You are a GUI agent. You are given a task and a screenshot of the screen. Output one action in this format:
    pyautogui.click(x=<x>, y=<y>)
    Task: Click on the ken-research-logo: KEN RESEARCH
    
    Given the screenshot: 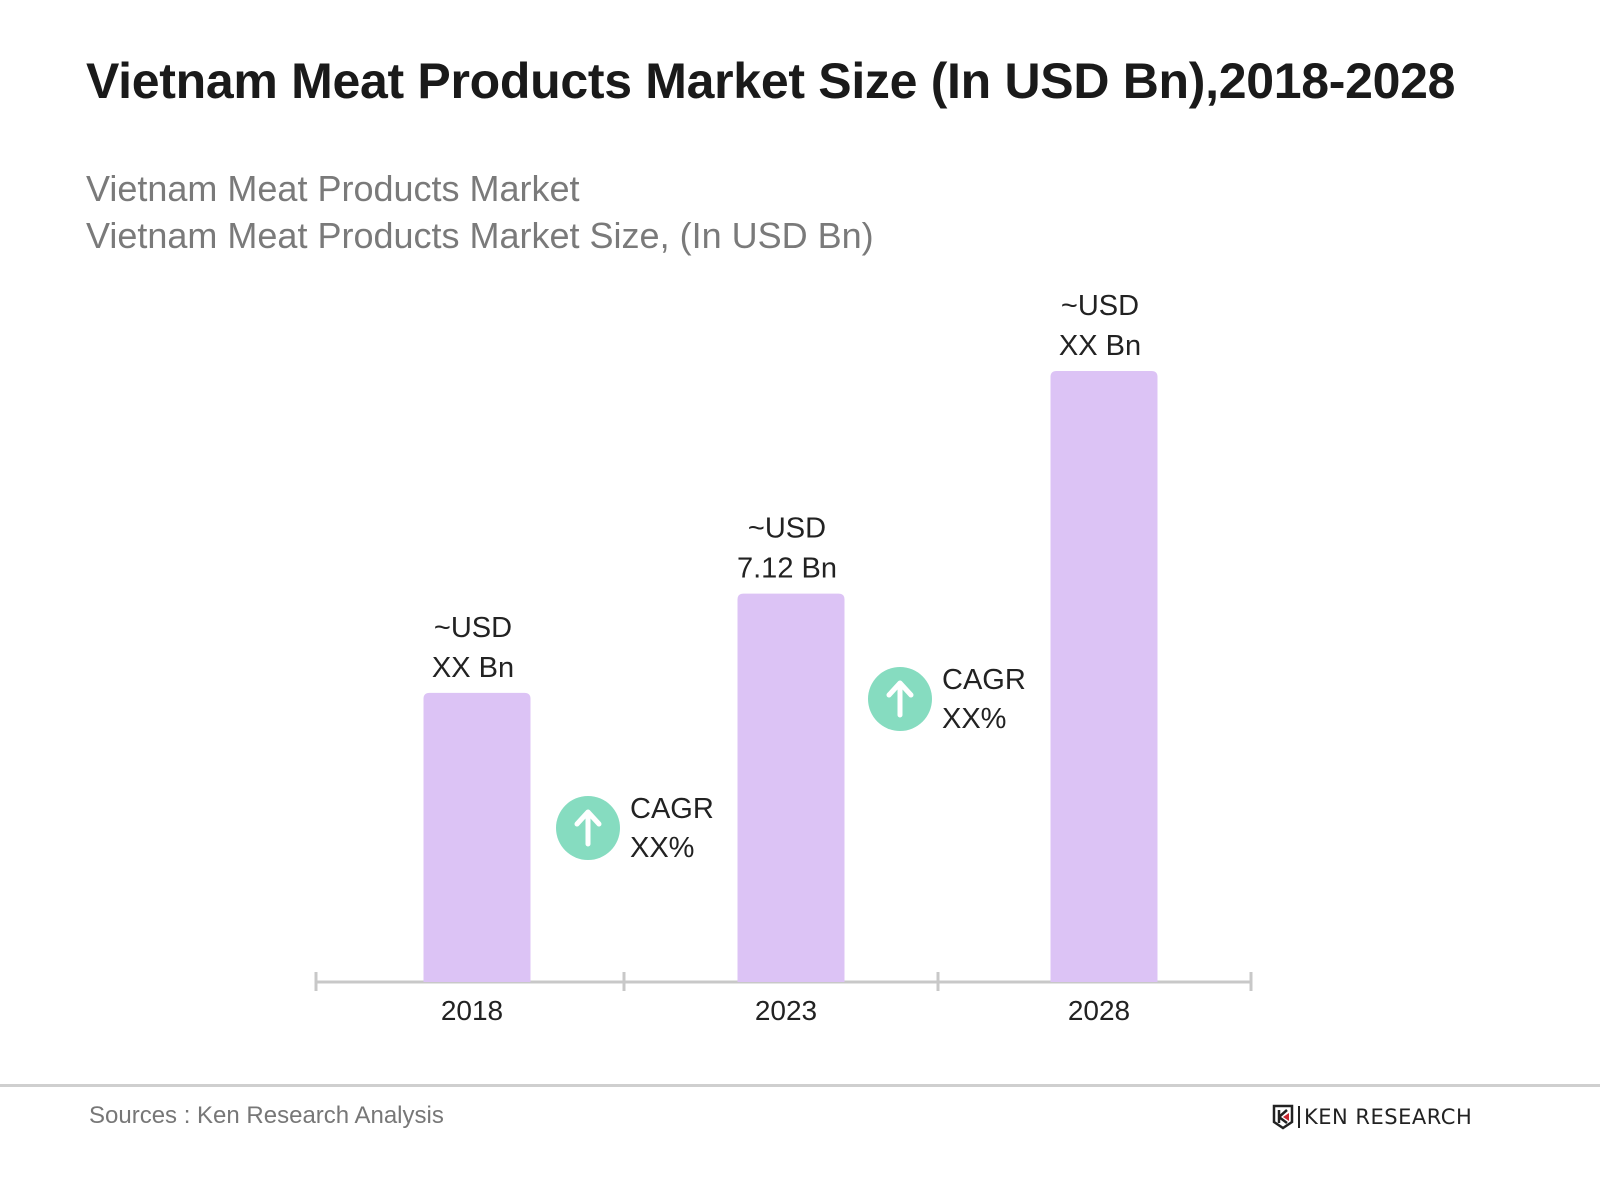 What is the action you would take?
    pyautogui.click(x=1372, y=1117)
    